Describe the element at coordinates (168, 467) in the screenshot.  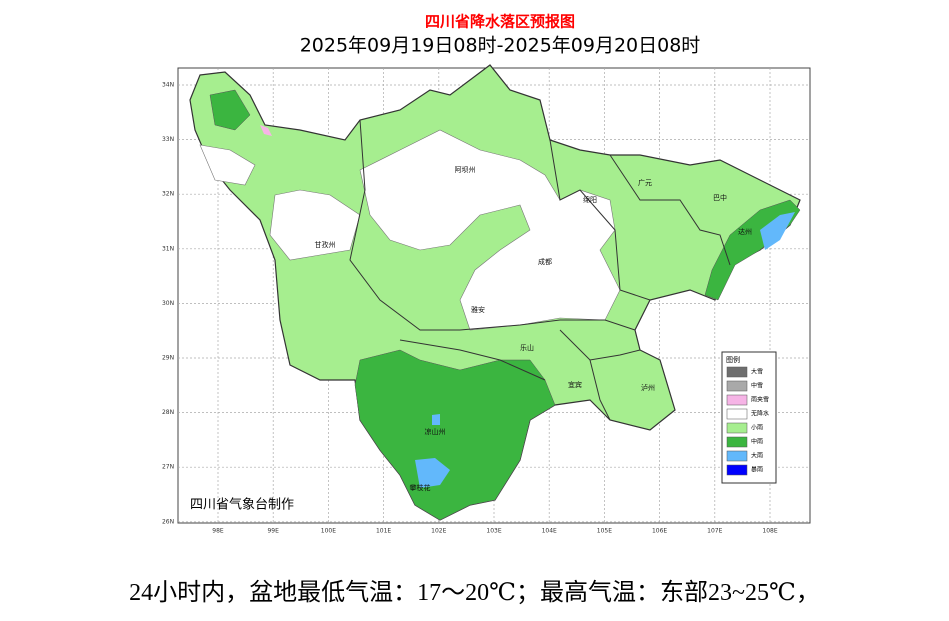
I see `lat-label: 27N` at that location.